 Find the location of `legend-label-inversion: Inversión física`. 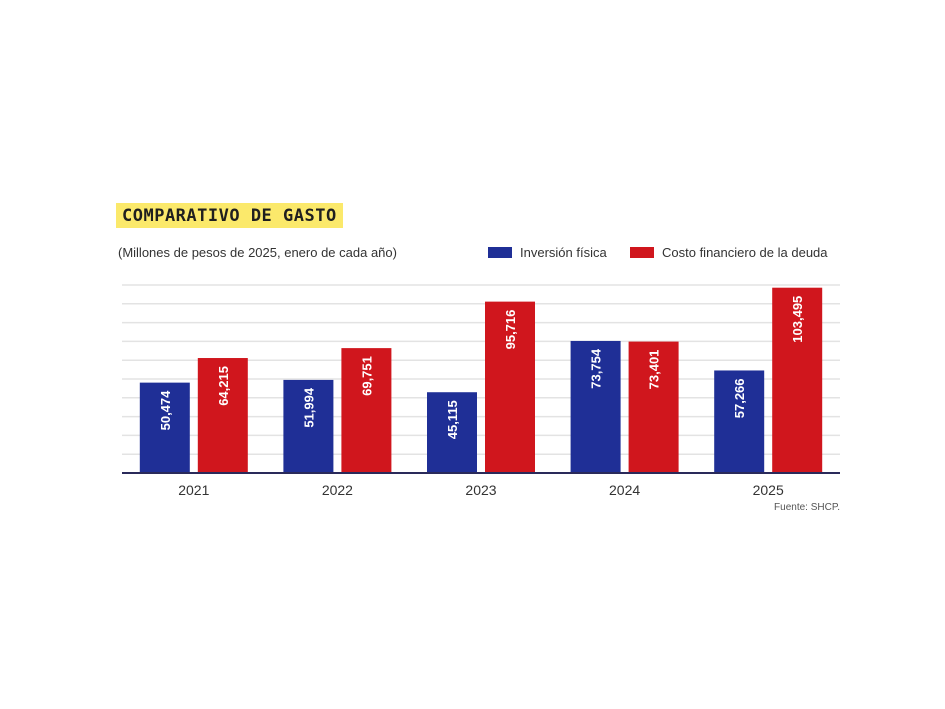

legend-label-inversion: Inversión física is located at coordinates (563, 252).